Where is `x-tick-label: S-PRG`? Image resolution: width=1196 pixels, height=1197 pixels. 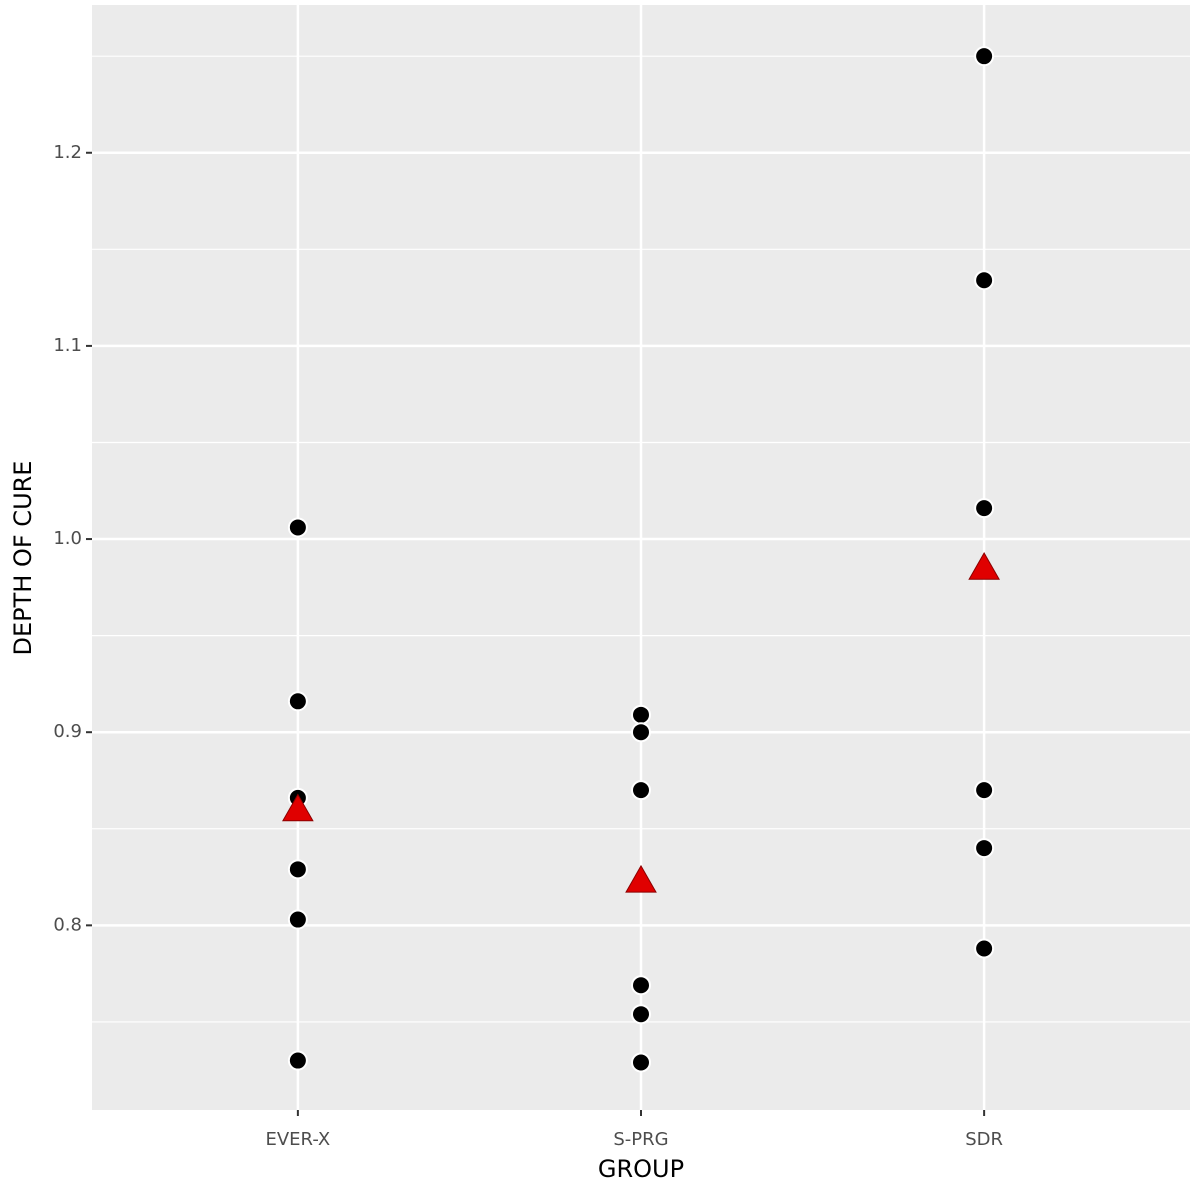
x-tick-label: S-PRG is located at coordinates (640, 1139).